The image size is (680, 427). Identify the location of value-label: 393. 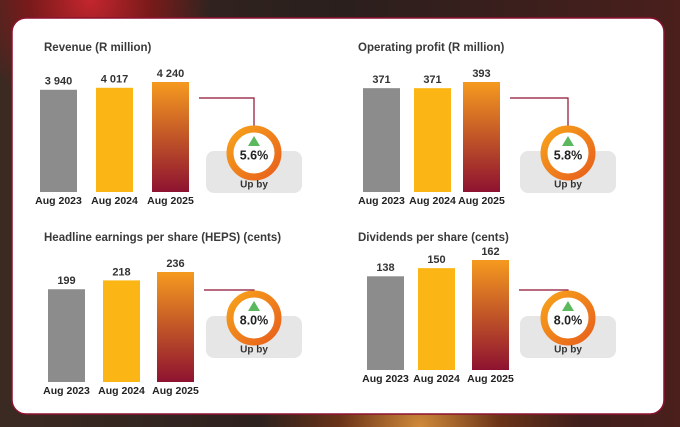
(481, 74).